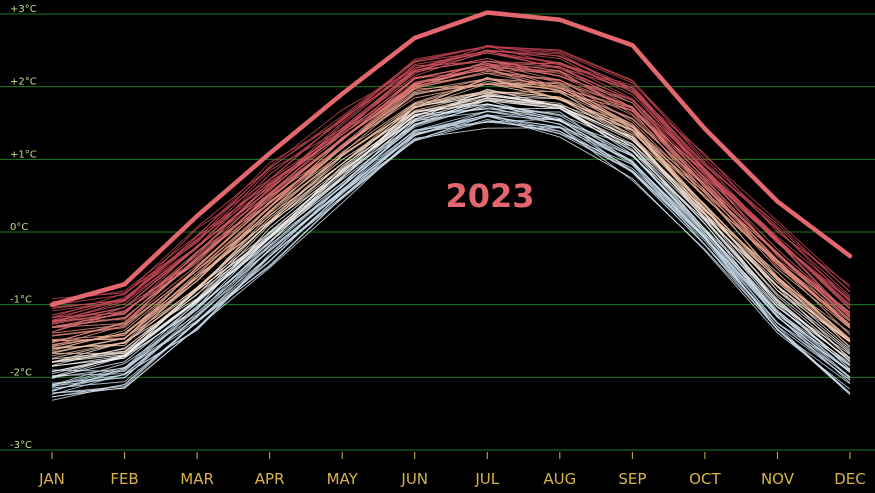  I want to click on x-axis-ticks: JAN FEB MAR APR MAY JUN JUL AUG SEP OCT NOV DEC, so click(452, 470).